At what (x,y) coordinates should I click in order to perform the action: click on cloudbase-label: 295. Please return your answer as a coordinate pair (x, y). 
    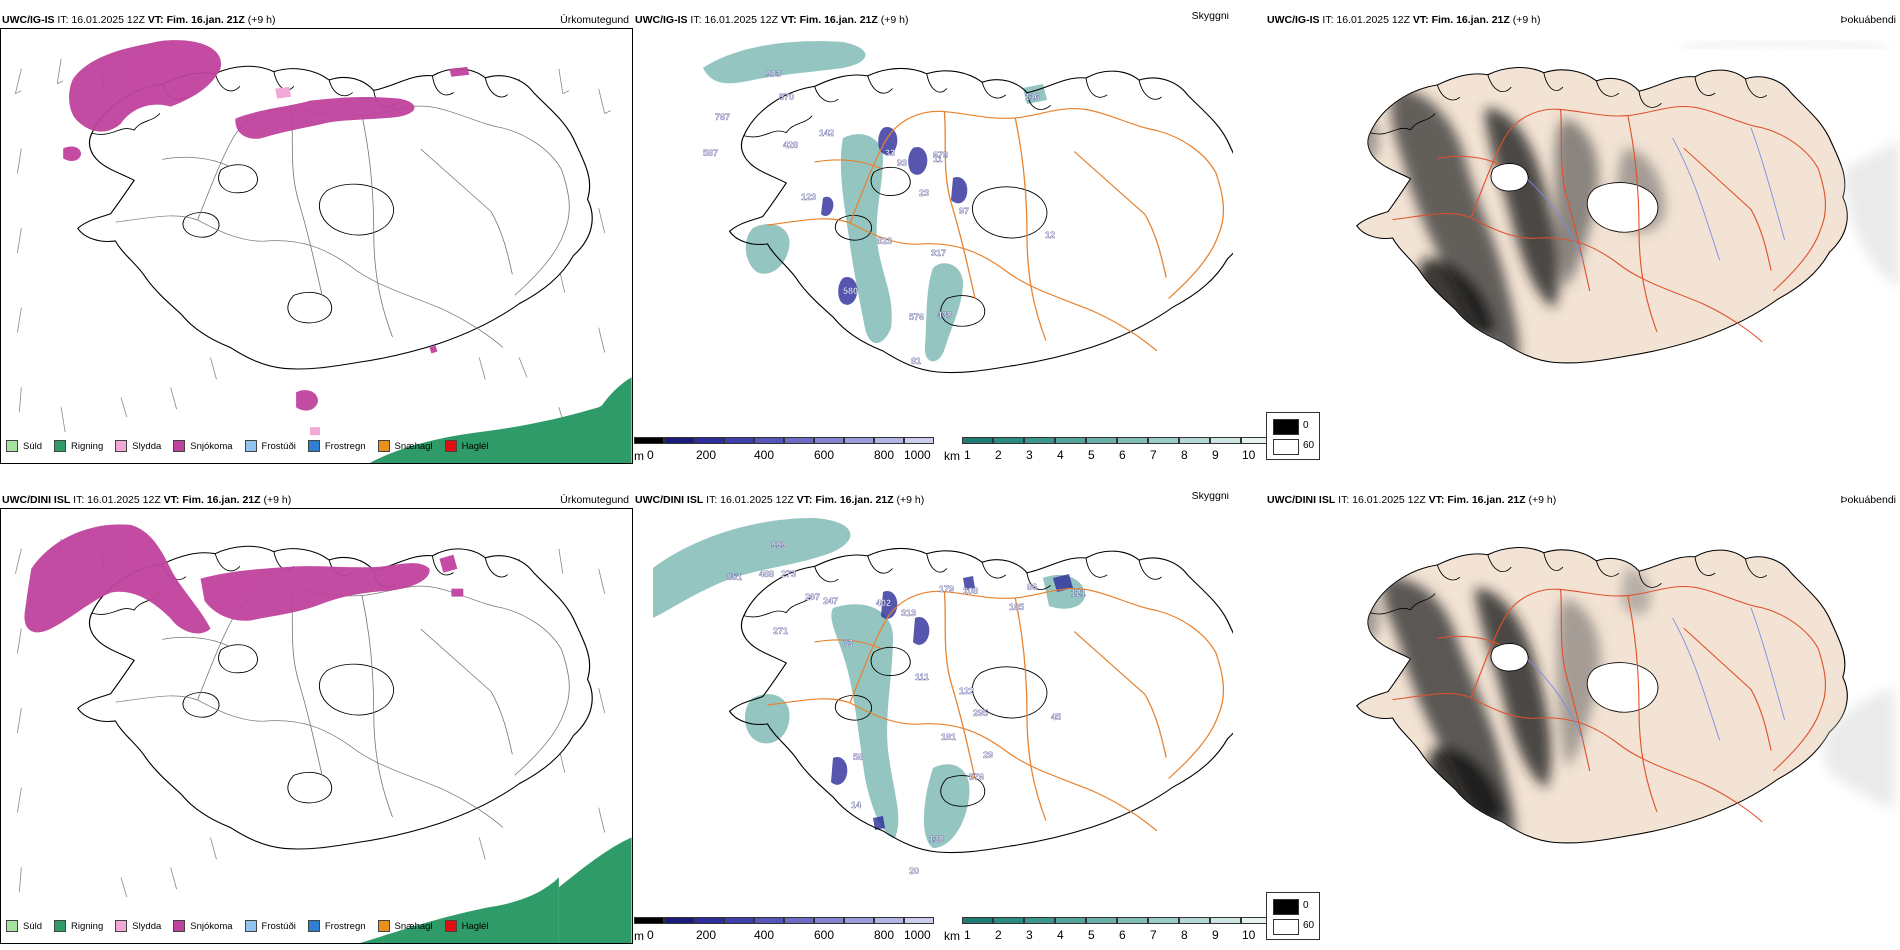
    Looking at the image, I should click on (980, 713).